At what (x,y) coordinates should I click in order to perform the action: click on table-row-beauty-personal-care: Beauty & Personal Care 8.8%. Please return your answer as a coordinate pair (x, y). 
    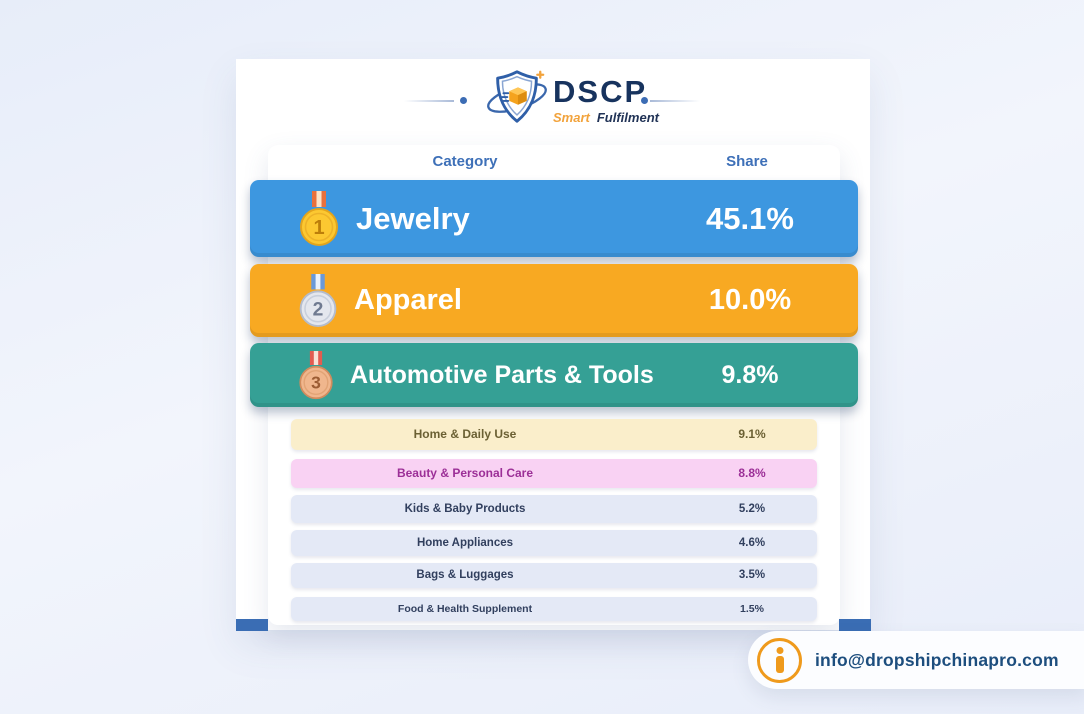
    Looking at the image, I should click on (554, 473).